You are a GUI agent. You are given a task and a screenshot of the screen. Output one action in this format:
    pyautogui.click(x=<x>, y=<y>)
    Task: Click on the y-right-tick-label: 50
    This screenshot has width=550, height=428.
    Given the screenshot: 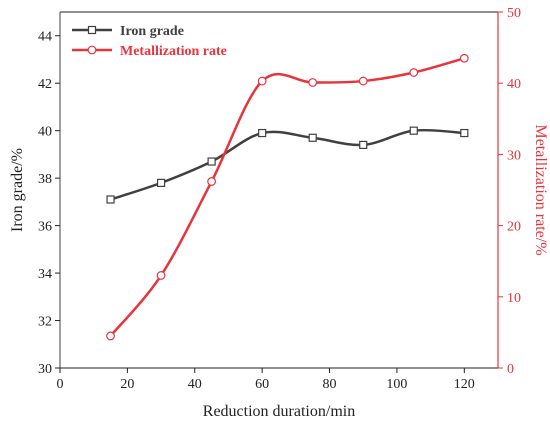 What is the action you would take?
    pyautogui.click(x=514, y=13)
    